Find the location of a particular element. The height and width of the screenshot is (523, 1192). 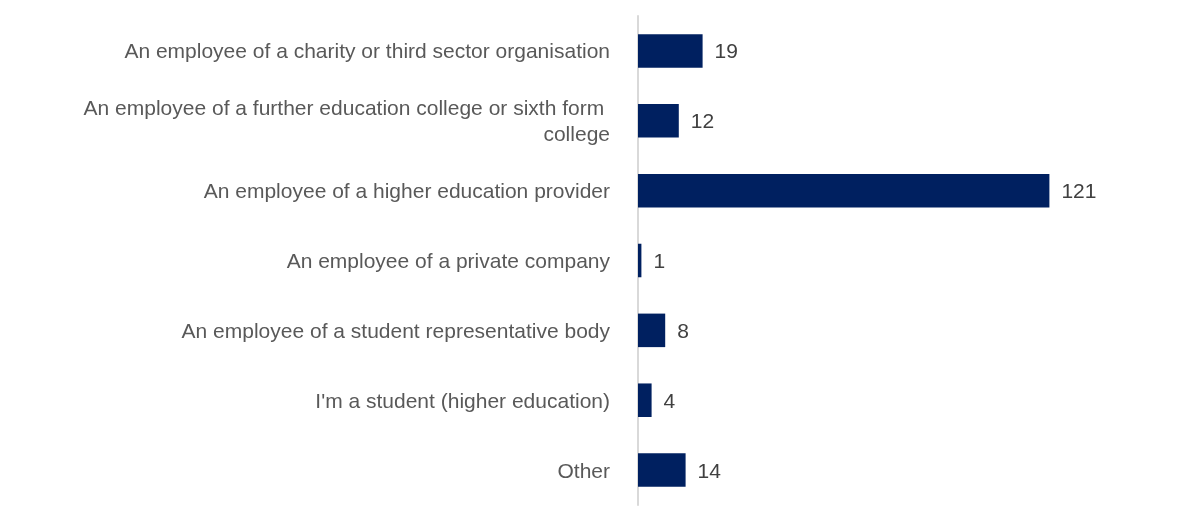

data-label: 14 is located at coordinates (709, 470).